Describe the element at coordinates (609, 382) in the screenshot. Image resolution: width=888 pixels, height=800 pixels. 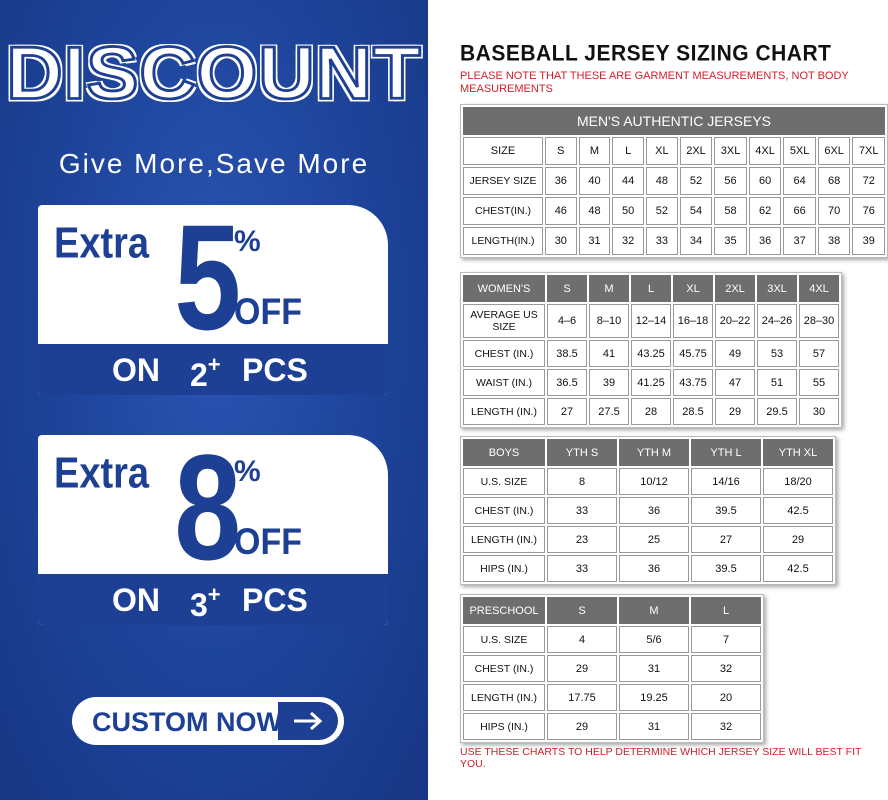
I see `cell: 39` at that location.